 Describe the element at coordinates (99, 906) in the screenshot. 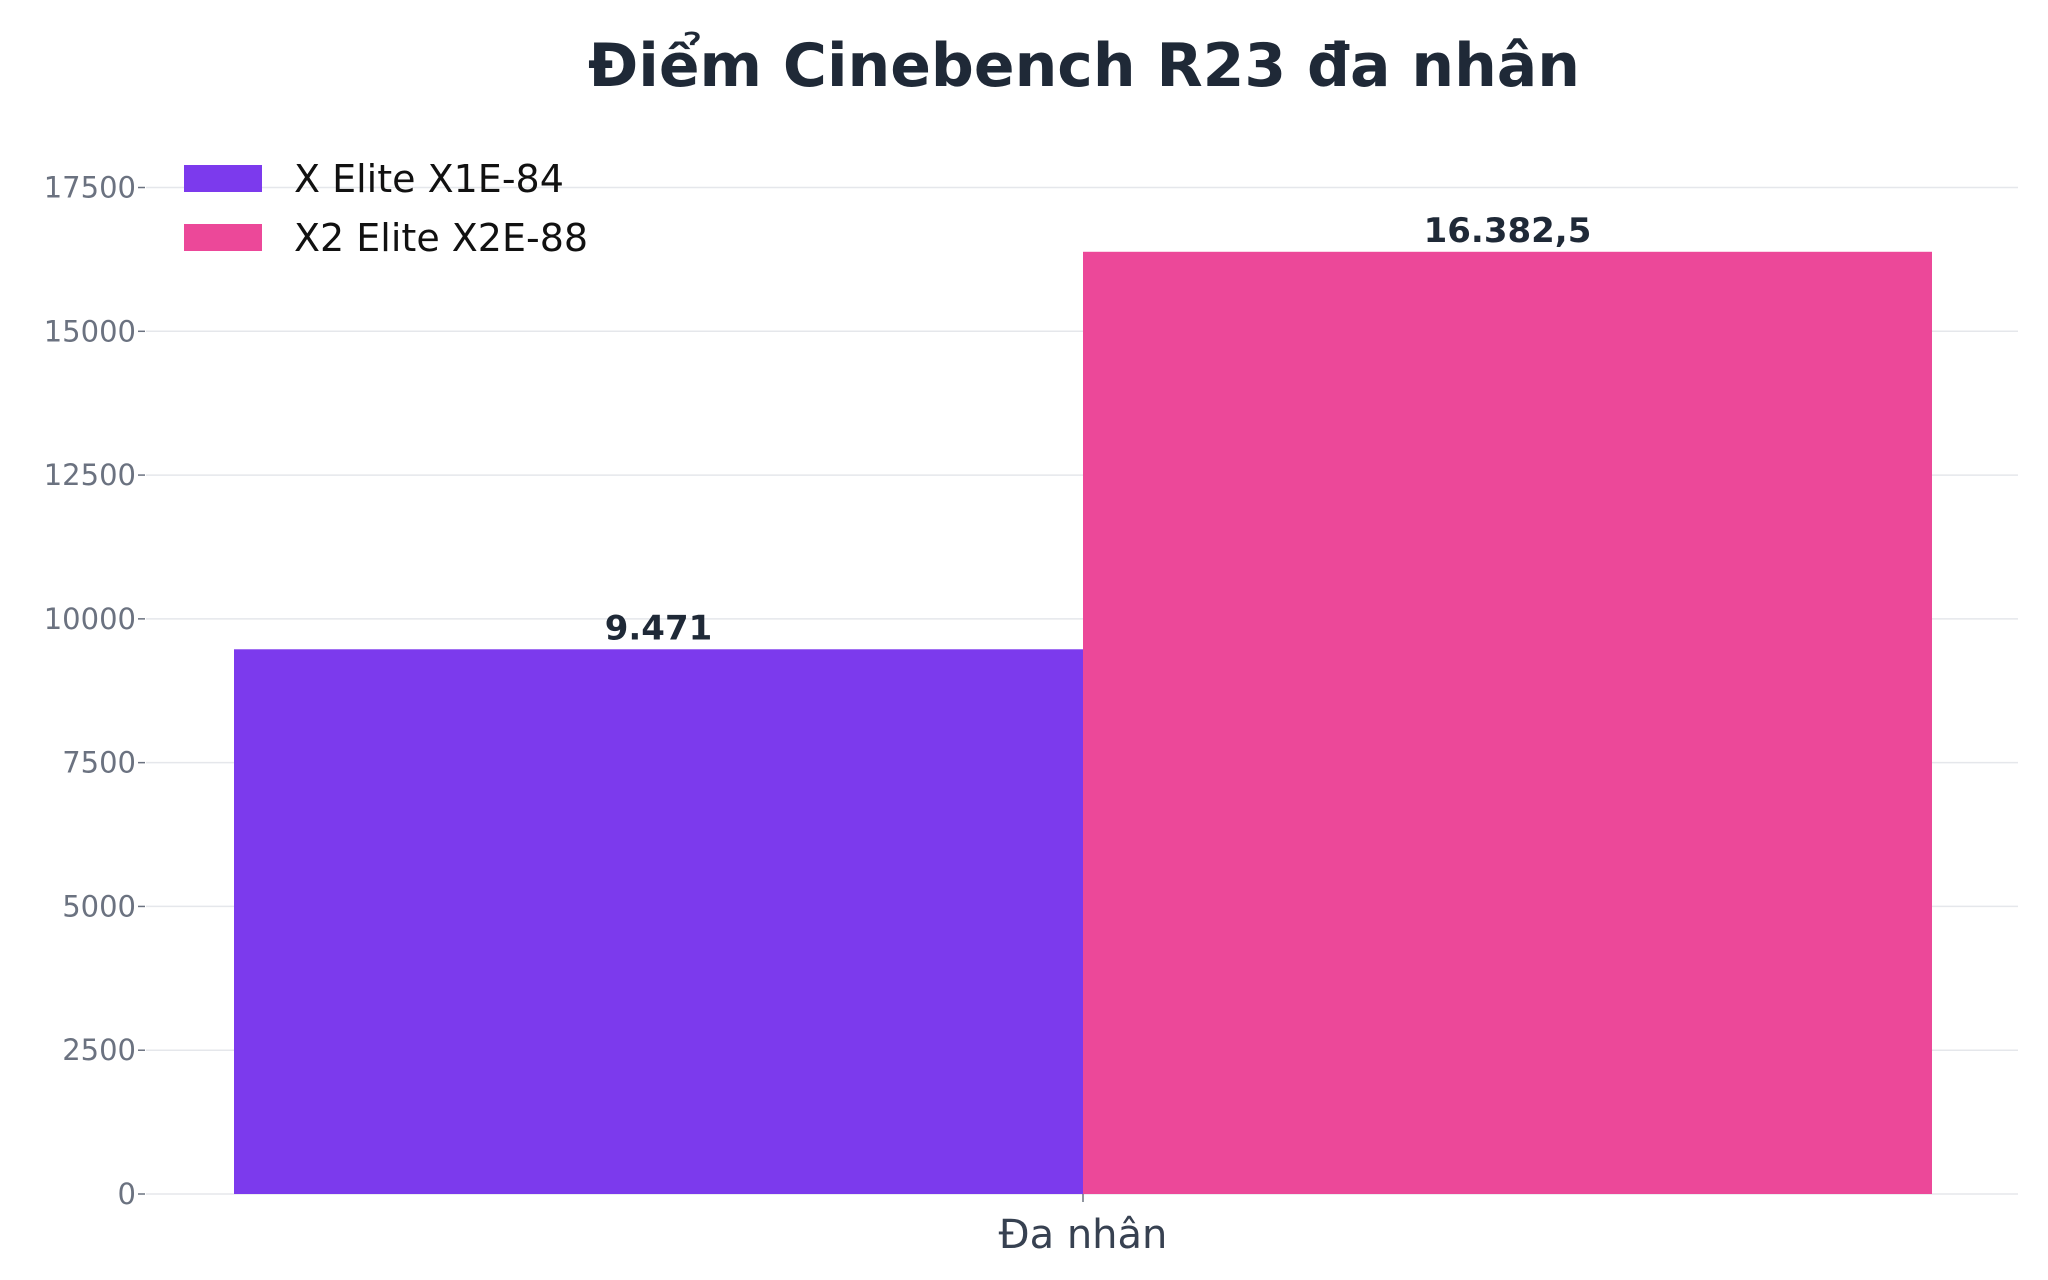

I see `y-tick-label: 5000` at that location.